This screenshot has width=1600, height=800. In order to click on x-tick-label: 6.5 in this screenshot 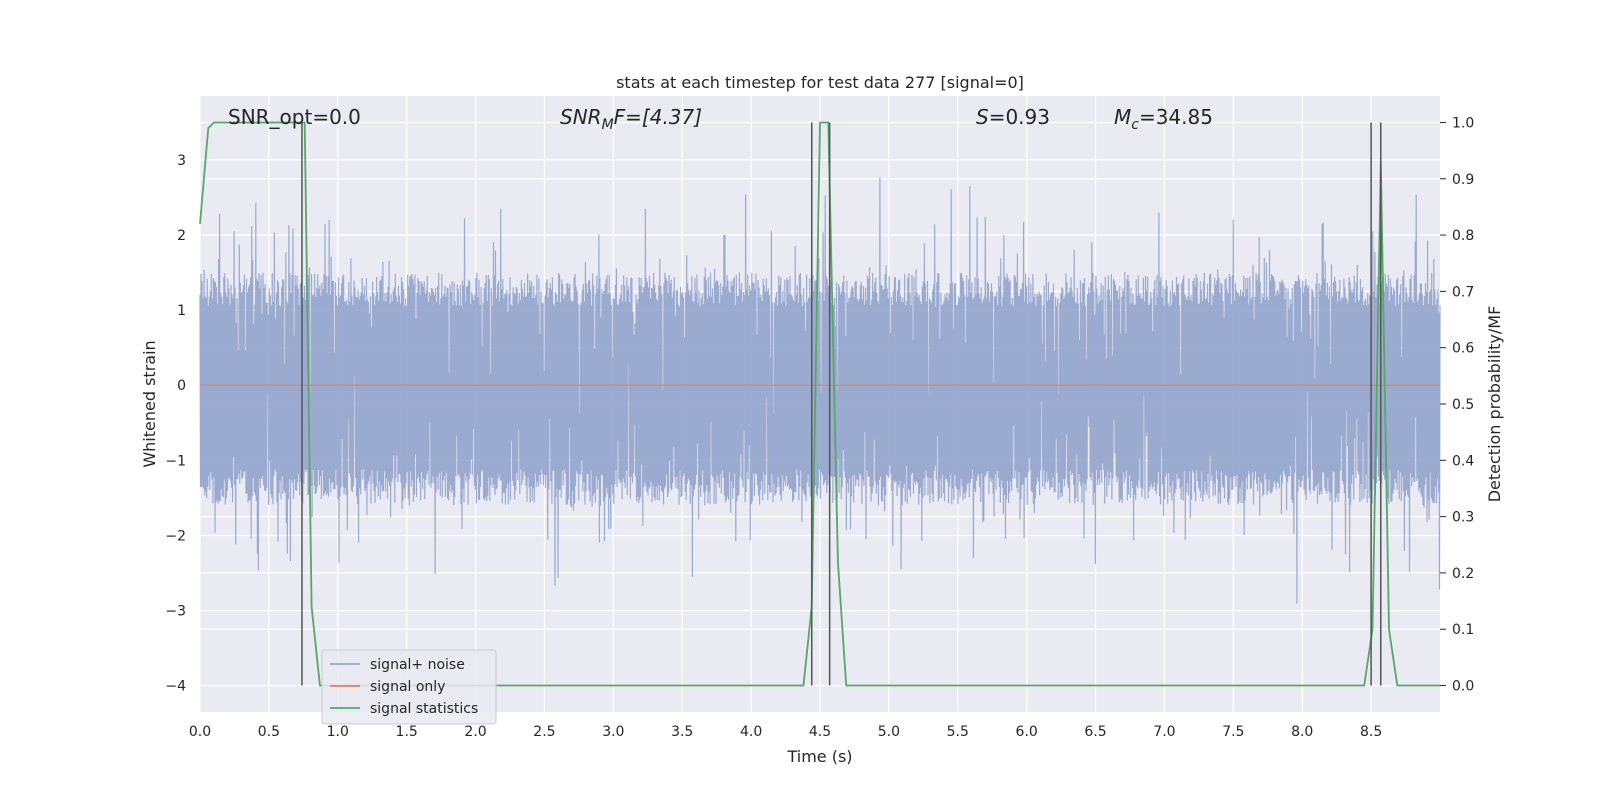, I will do `click(1095, 732)`.